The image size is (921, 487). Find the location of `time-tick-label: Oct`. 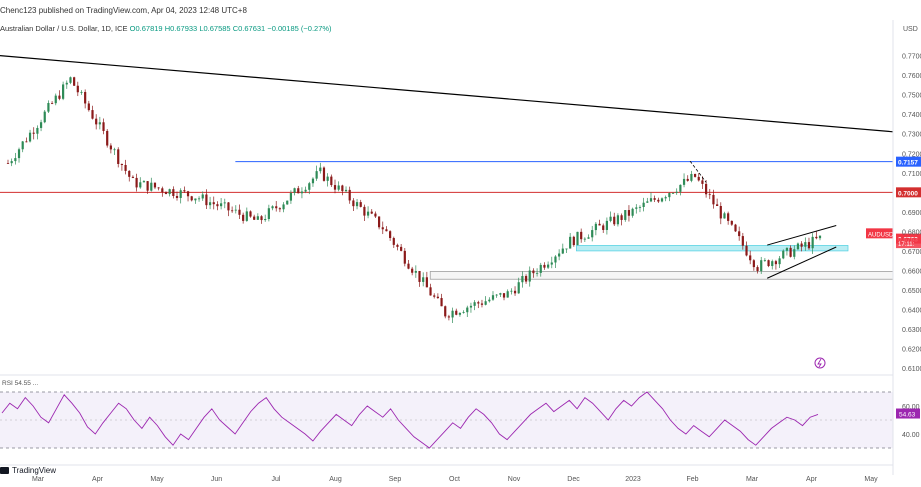

time-tick-label: Oct is located at coordinates (454, 479).